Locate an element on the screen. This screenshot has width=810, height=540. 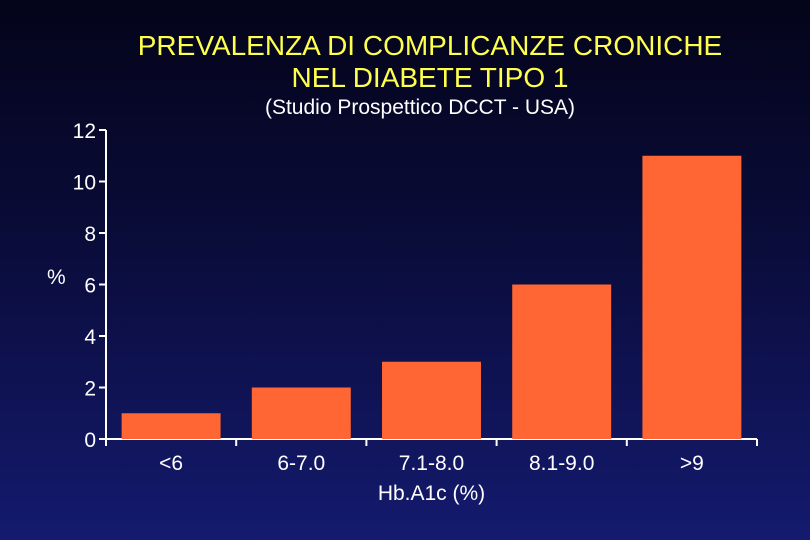
y-tick-label: 12 is located at coordinates (84, 131).